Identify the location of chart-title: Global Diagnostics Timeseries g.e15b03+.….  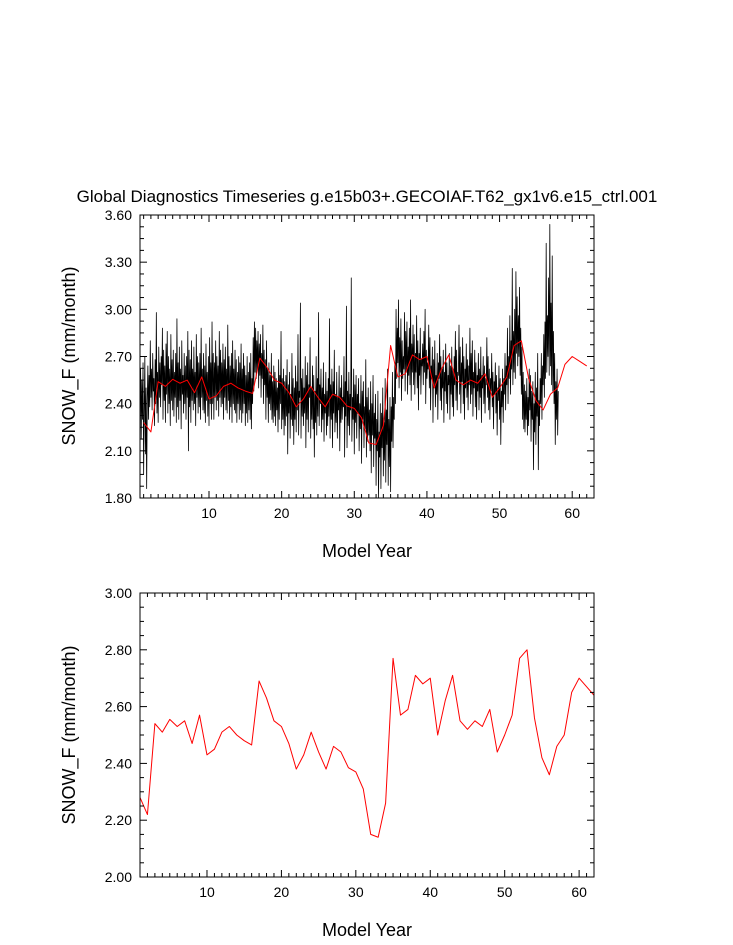
(367, 196).